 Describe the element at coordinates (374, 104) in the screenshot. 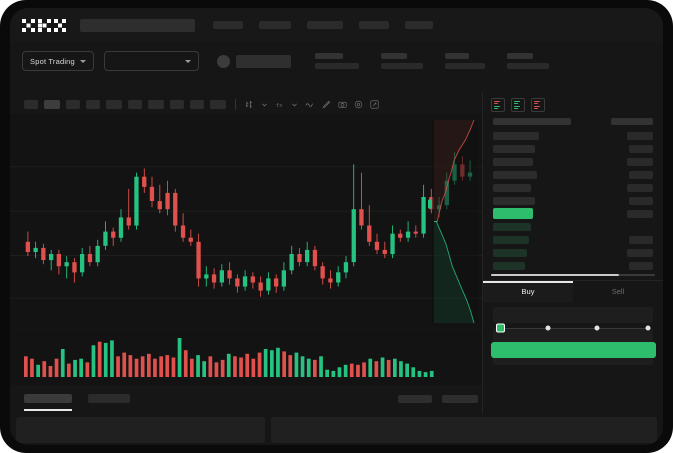

I see `fullscreen-icon` at that location.